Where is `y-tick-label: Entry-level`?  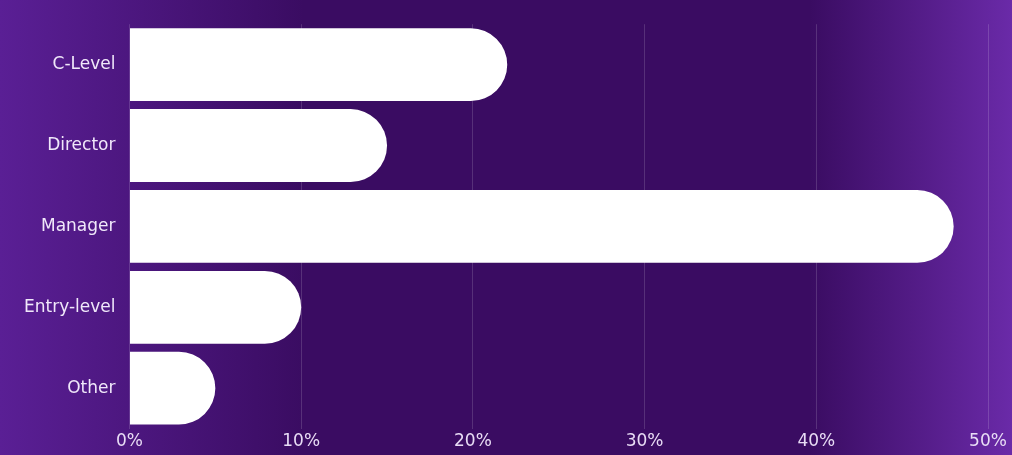 y-tick-label: Entry-level is located at coordinates (69, 305).